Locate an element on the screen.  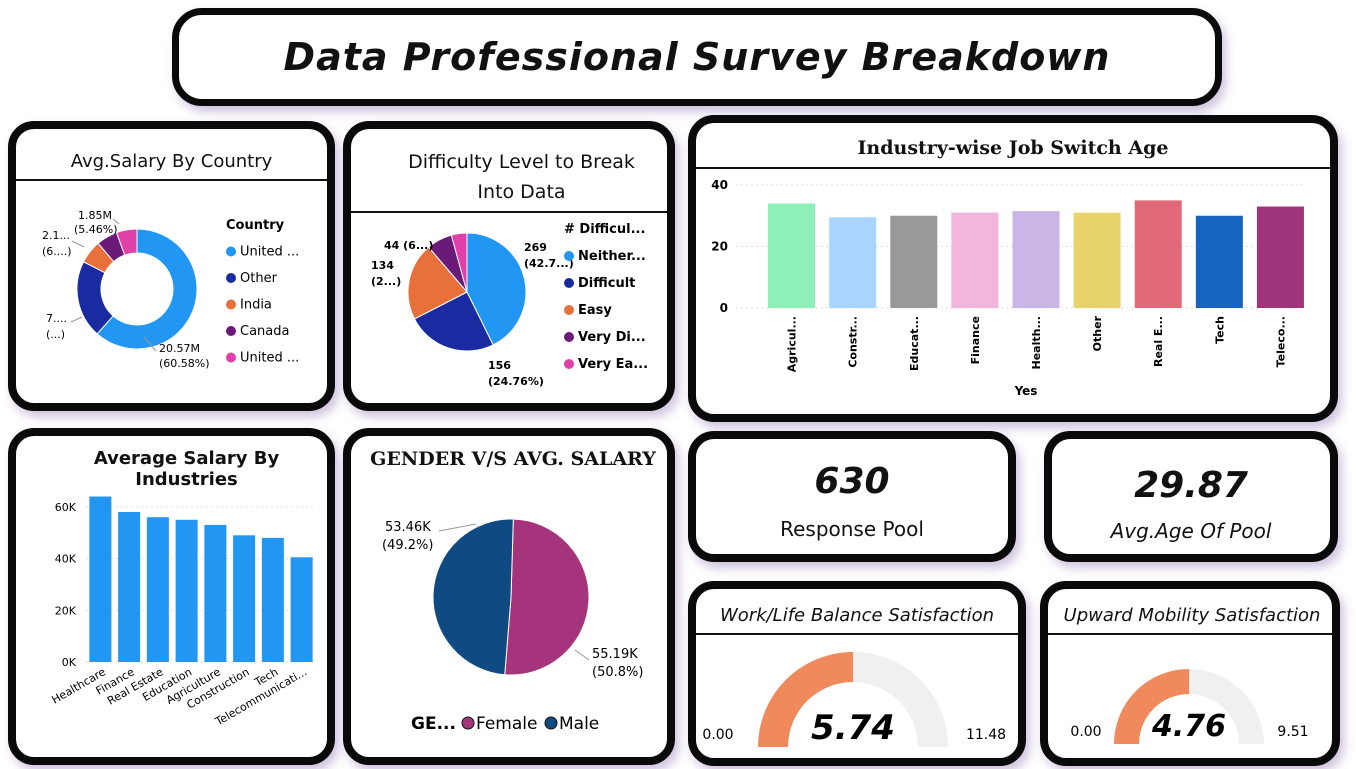
data-label: 20.57M is located at coordinates (179, 348).